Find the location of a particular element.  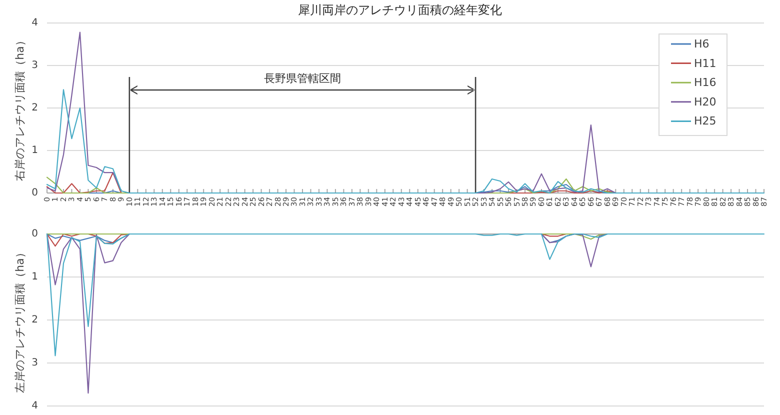

chart-title: 犀川両岸のアレチウリ面積の経年変化 is located at coordinates (400, 10).